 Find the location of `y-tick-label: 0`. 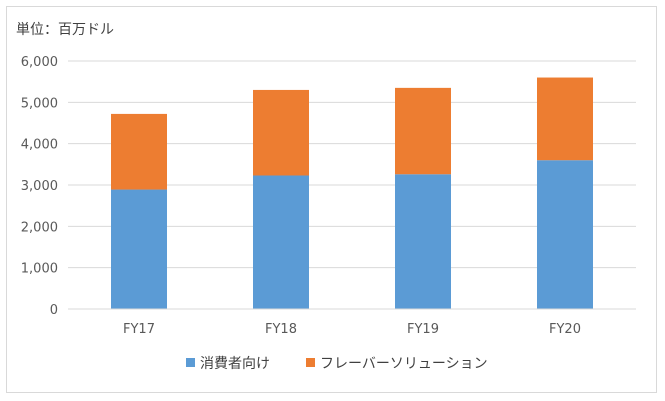

y-tick-label: 0 is located at coordinates (54, 310).